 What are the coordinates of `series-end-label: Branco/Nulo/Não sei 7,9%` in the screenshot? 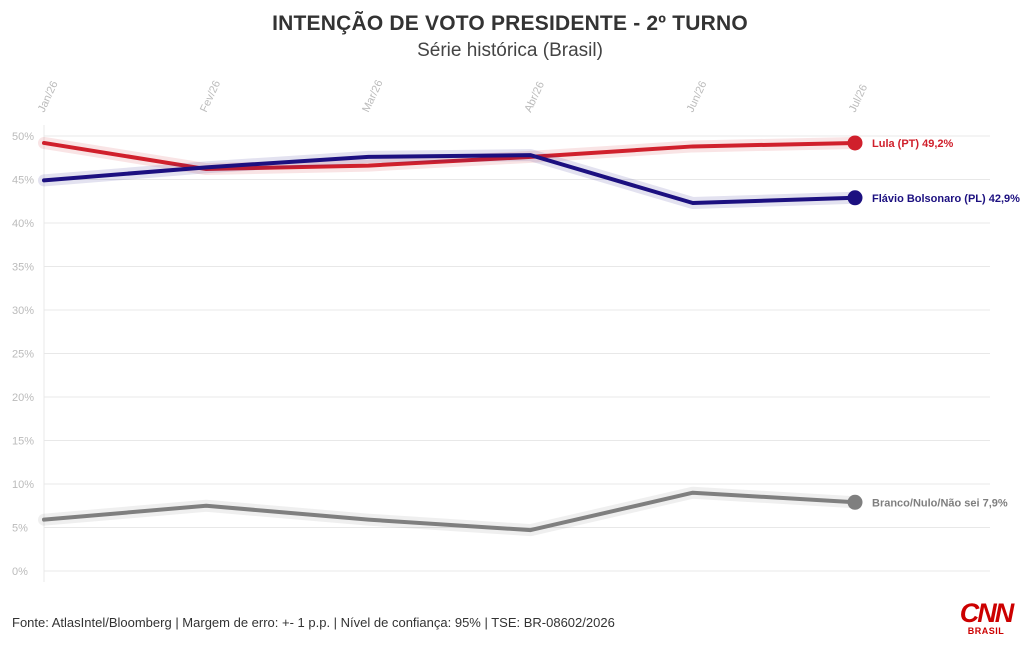 It's located at (940, 503).